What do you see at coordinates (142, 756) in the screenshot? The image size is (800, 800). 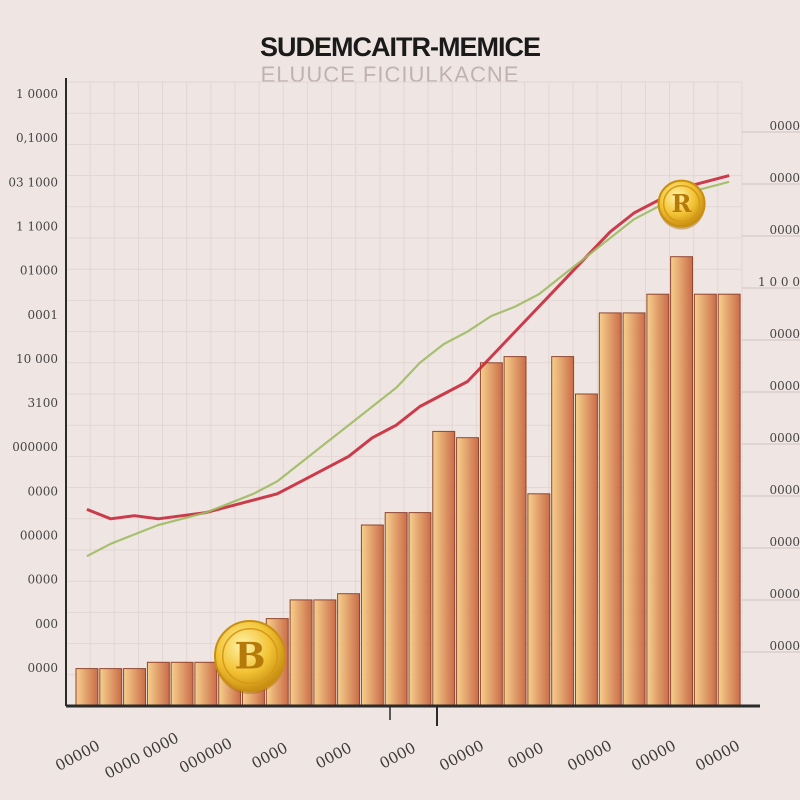 I see `x-tick-label: 0000 0000` at bounding box center [142, 756].